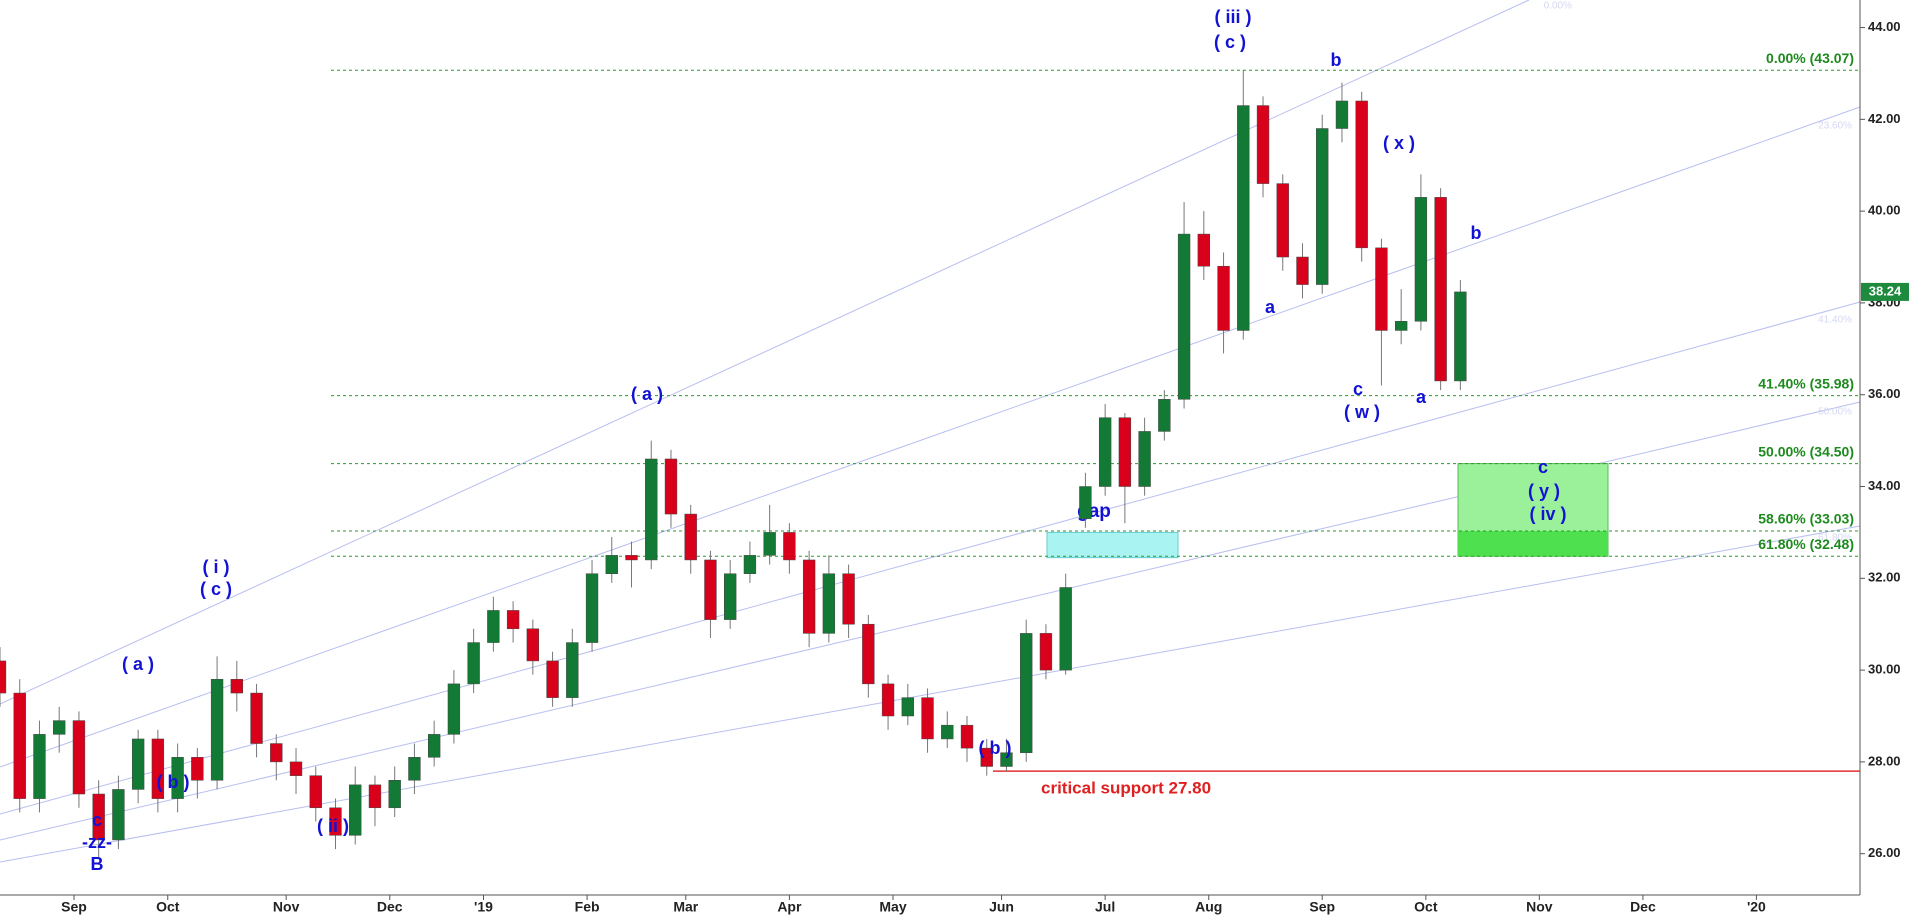  Describe the element at coordinates (1533, 544) in the screenshot. I see `target-zone-core` at that location.